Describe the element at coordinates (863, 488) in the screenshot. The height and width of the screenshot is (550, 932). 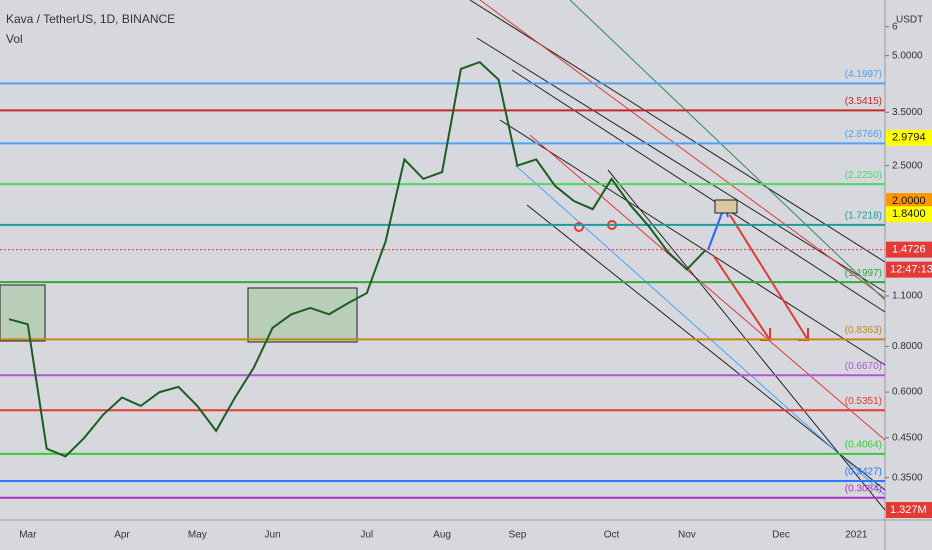
I see `level-label: (0.3084)` at that location.